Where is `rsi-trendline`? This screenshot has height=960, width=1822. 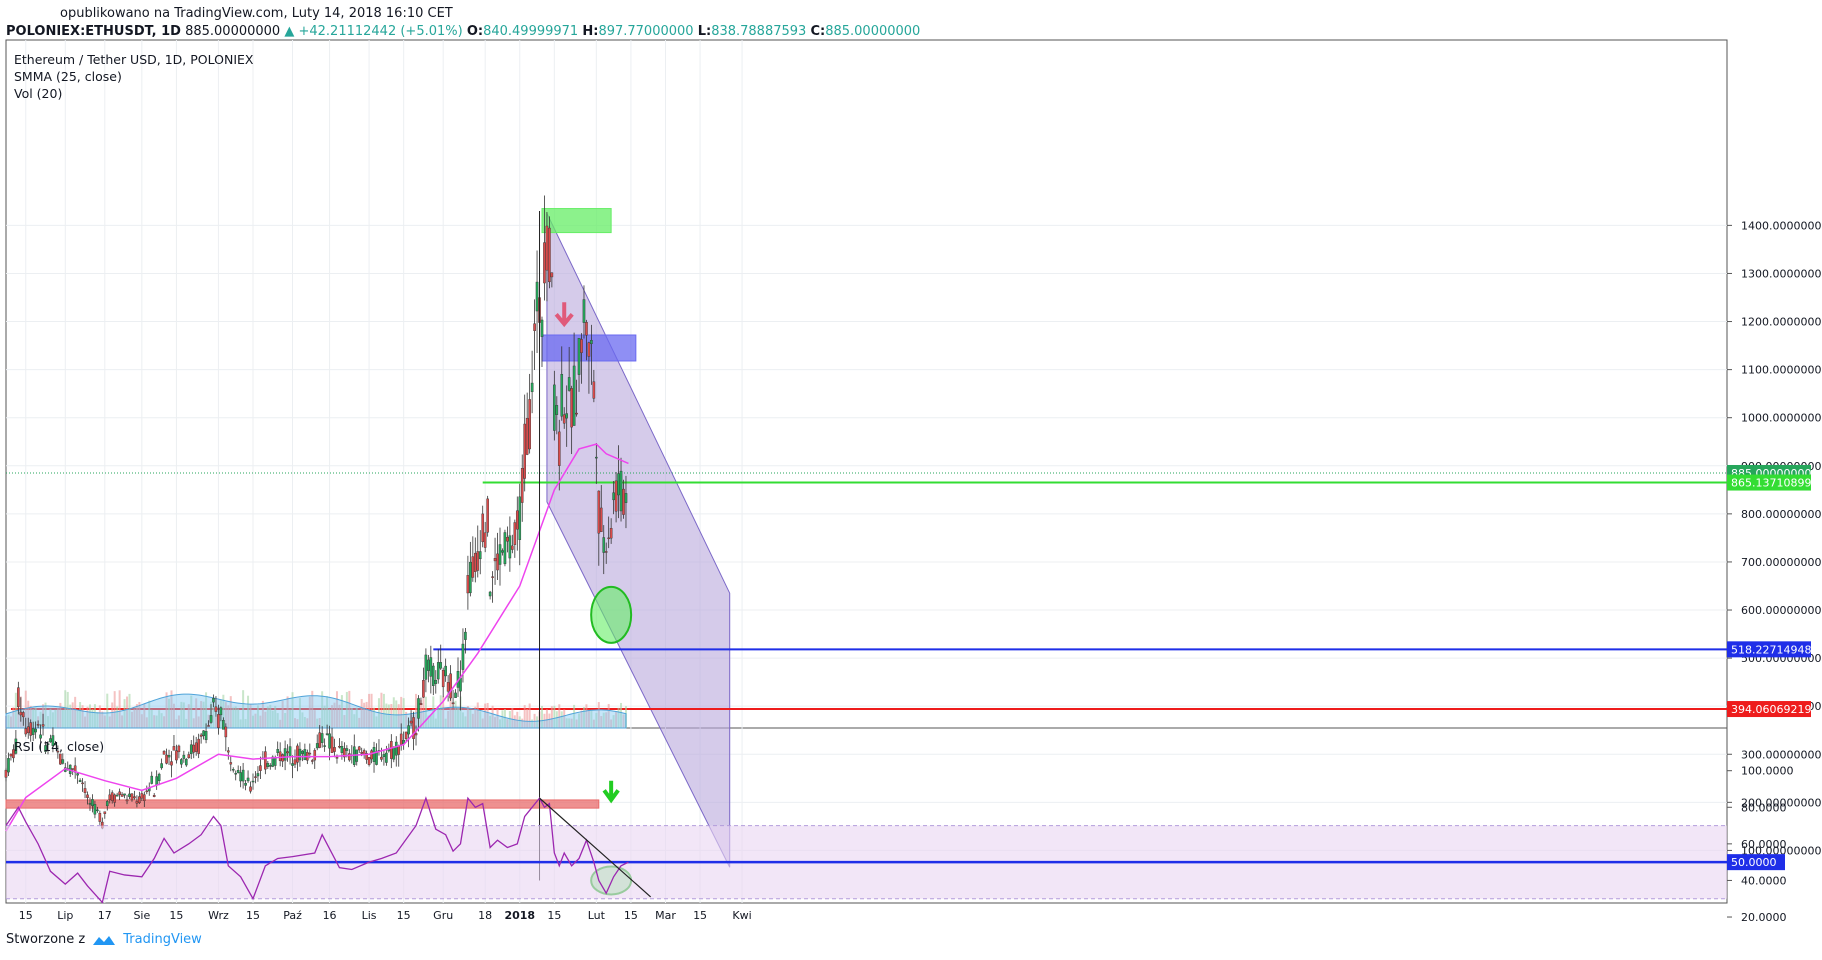
rsi-trendline is located at coordinates (595, 847).